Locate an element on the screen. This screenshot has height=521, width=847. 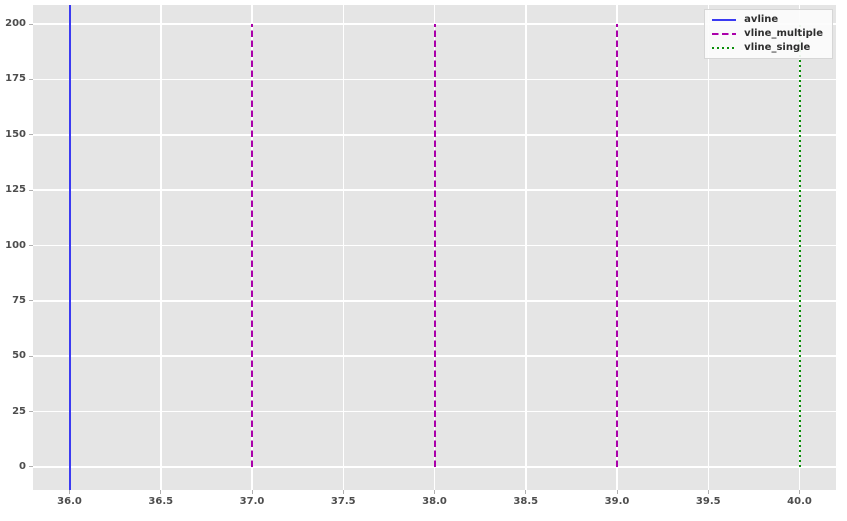
y-tick-label: 100 is located at coordinates (15, 245).